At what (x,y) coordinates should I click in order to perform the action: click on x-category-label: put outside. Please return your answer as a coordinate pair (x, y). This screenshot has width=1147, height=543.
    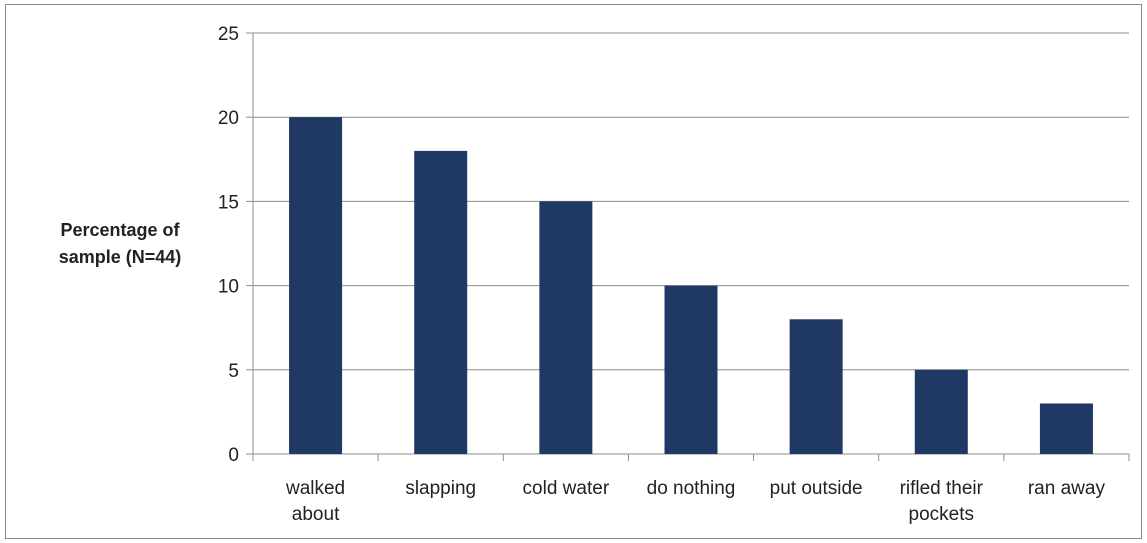
    Looking at the image, I should click on (816, 488).